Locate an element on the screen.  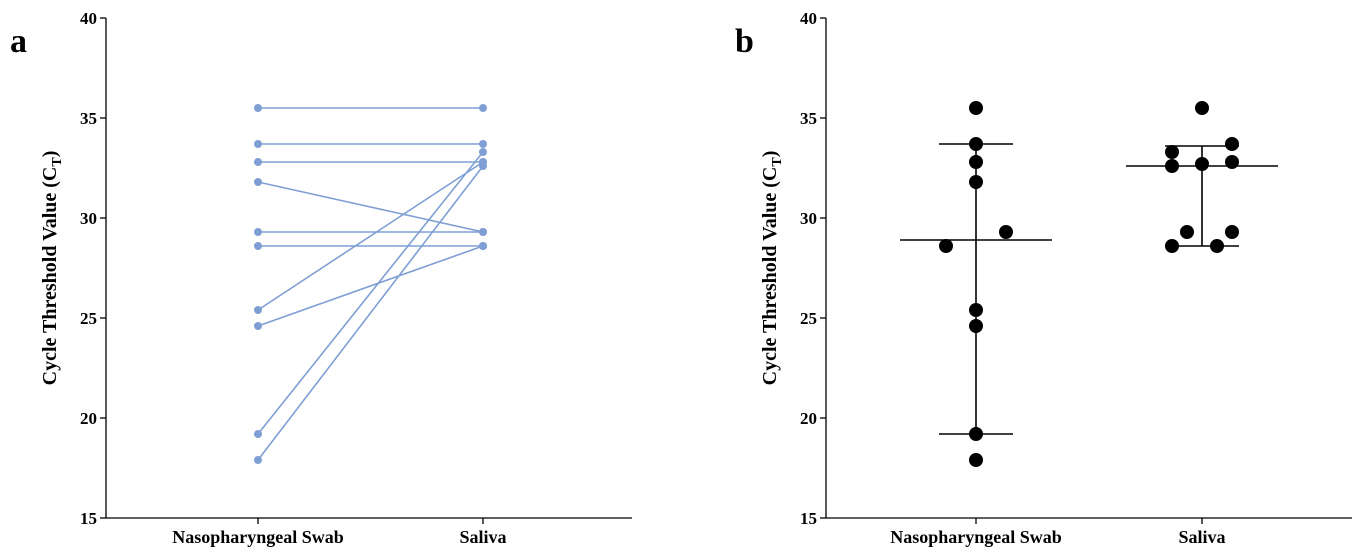
panel-a-points is located at coordinates (370, 284).